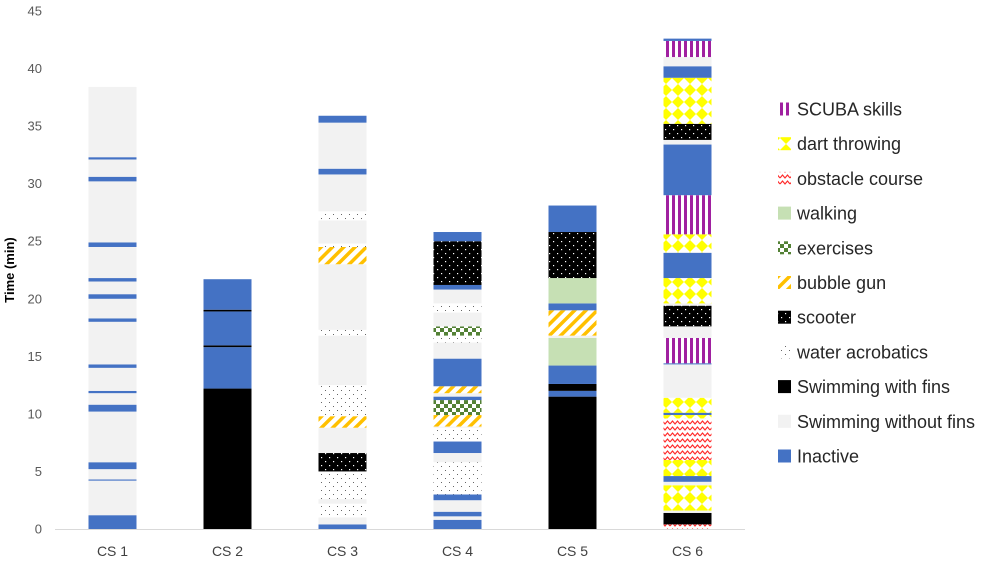  I want to click on legend-item-scooter: scooter, so click(817, 318).